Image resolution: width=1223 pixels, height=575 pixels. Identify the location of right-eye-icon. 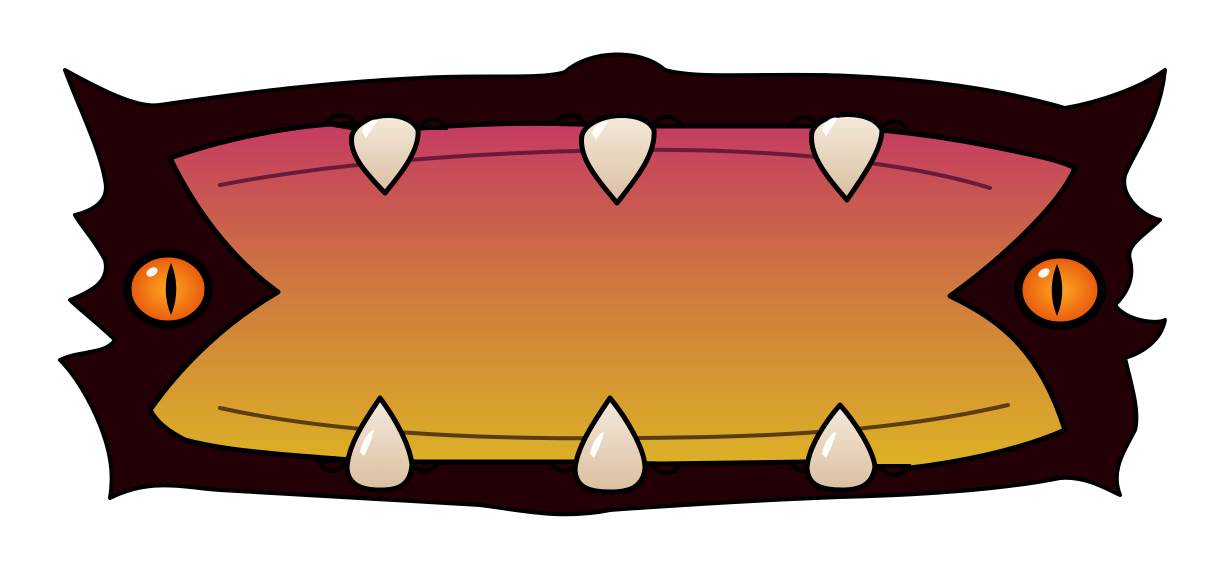
(1060, 290).